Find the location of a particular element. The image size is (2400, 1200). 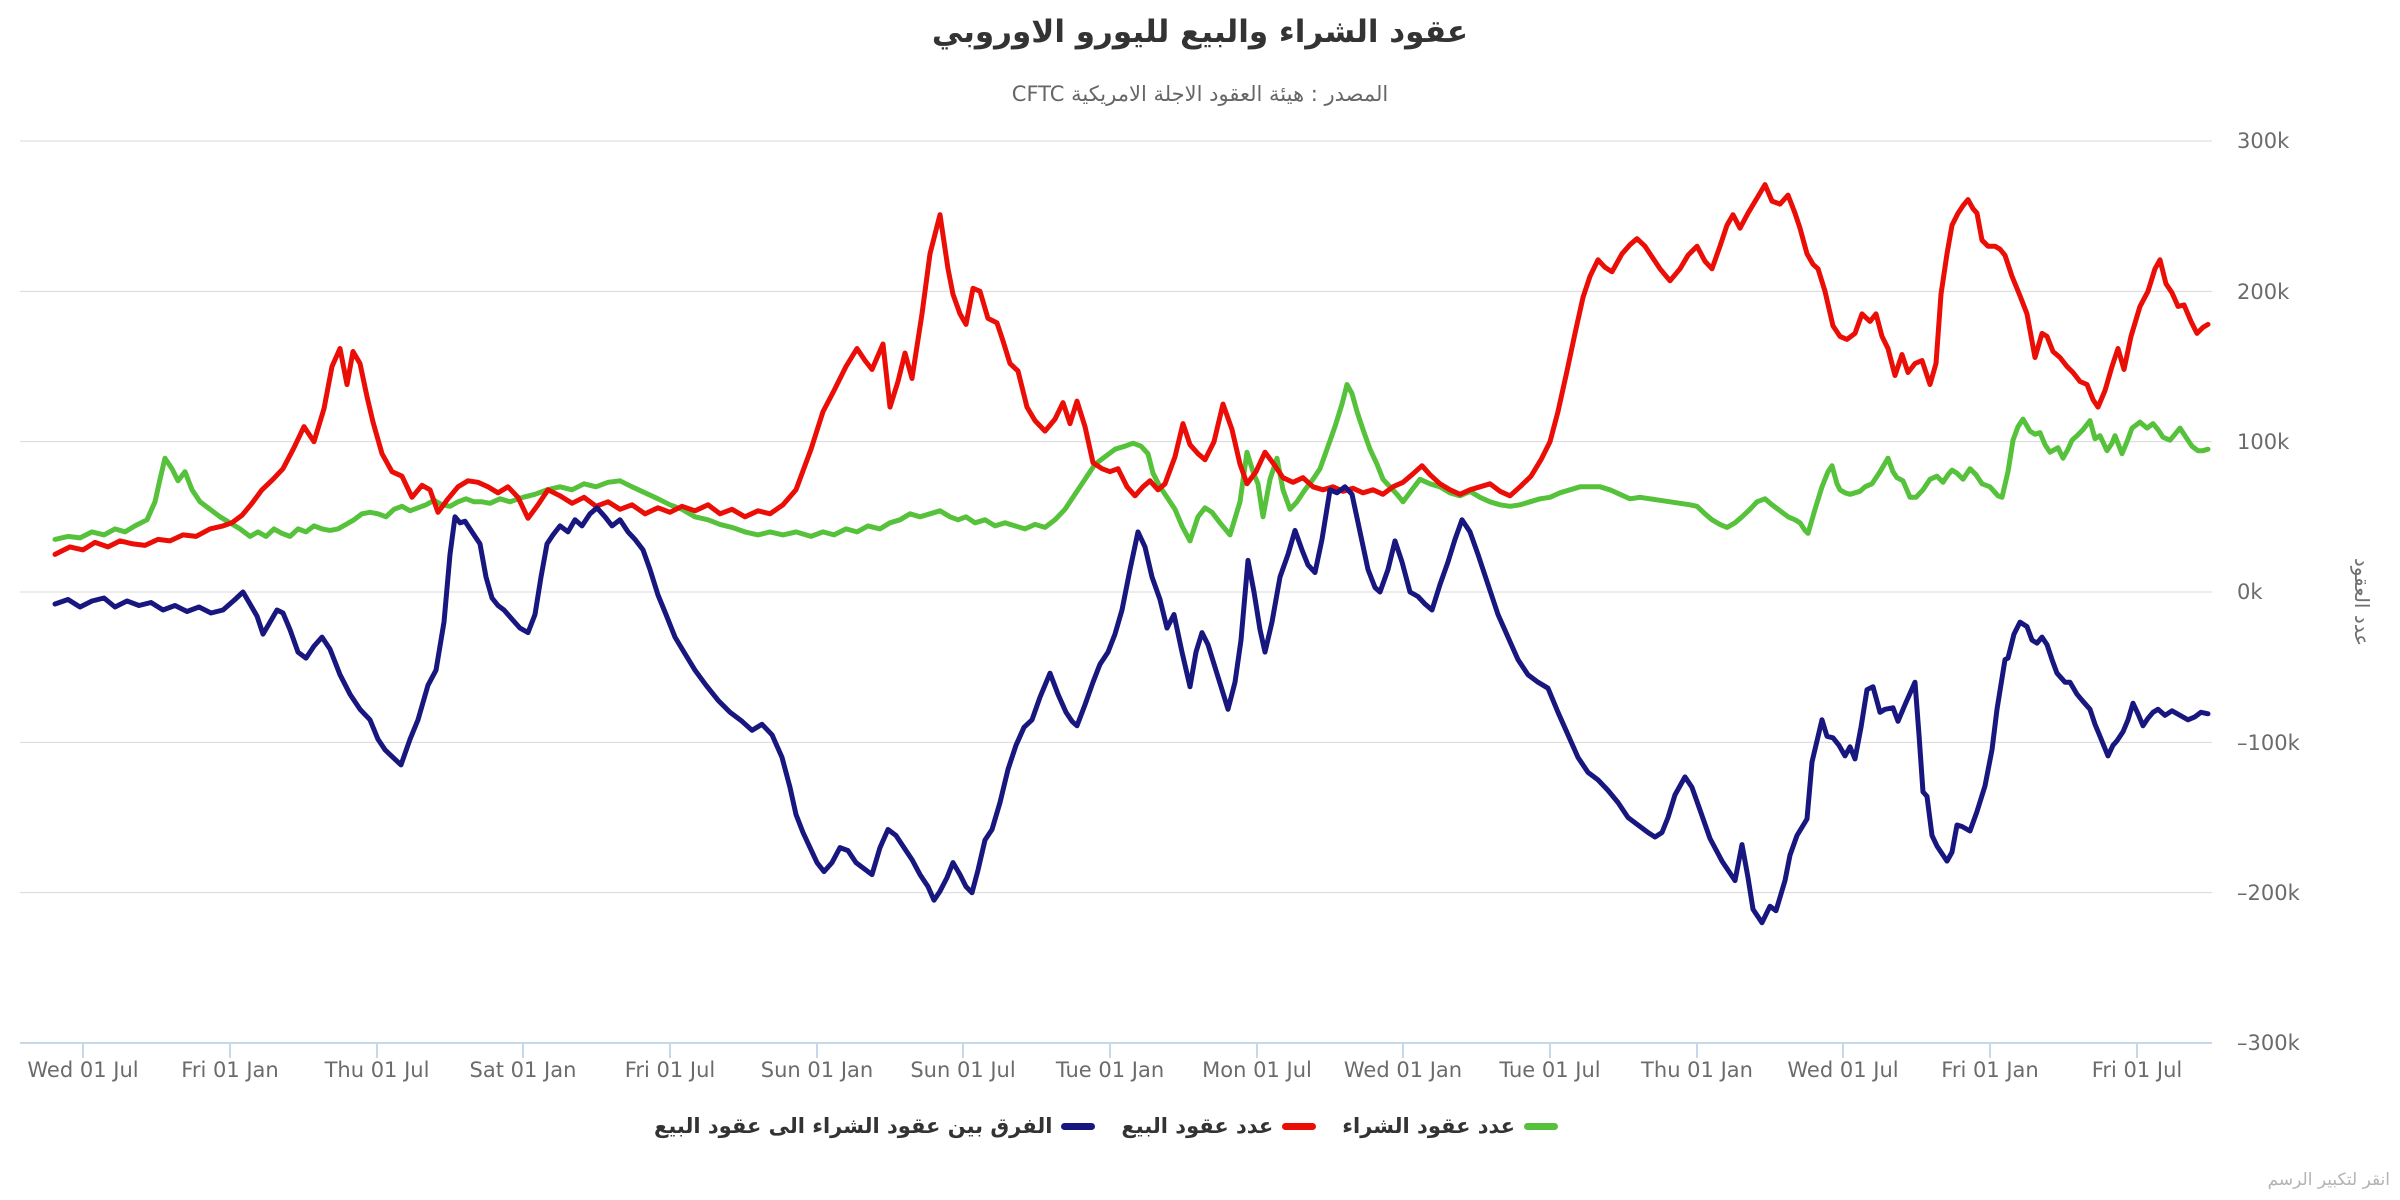

click-to-enlarge-hint: انقر لتكبير الرسم is located at coordinates (2328, 1180).